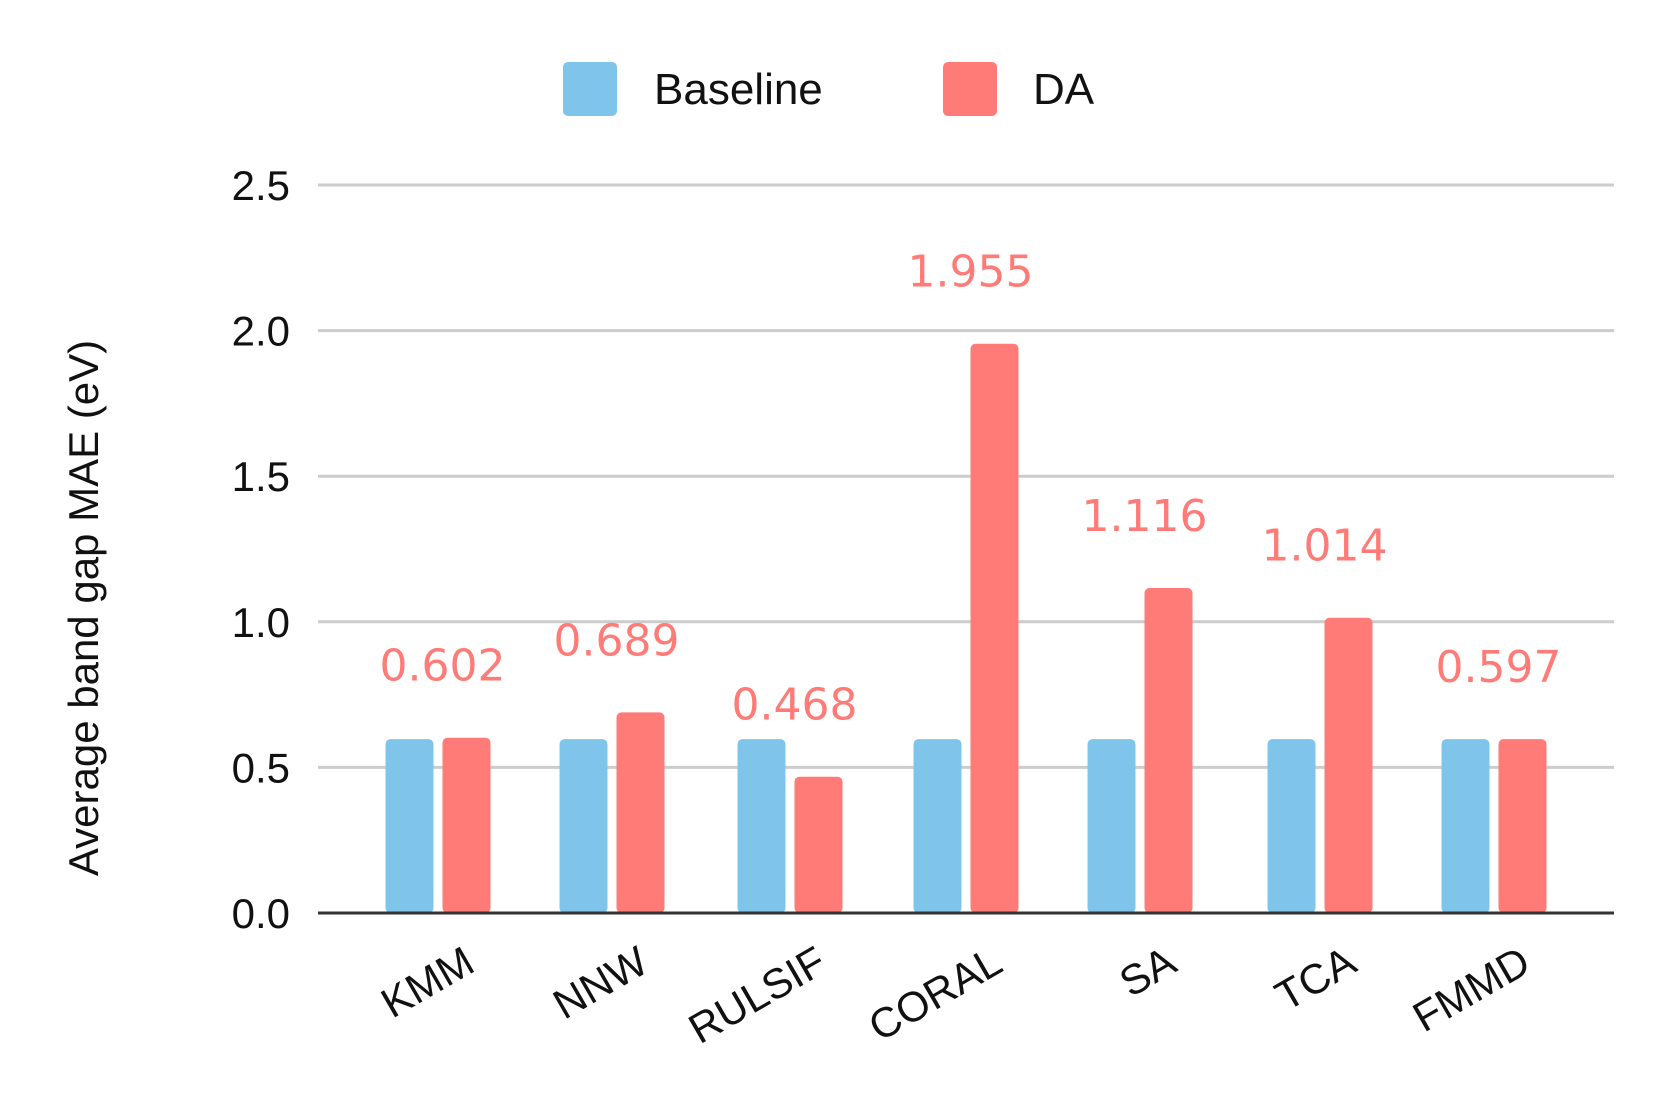 The width and height of the screenshot is (1661, 1118). What do you see at coordinates (1291, 826) in the screenshot?
I see `bar-baseline-tca` at bounding box center [1291, 826].